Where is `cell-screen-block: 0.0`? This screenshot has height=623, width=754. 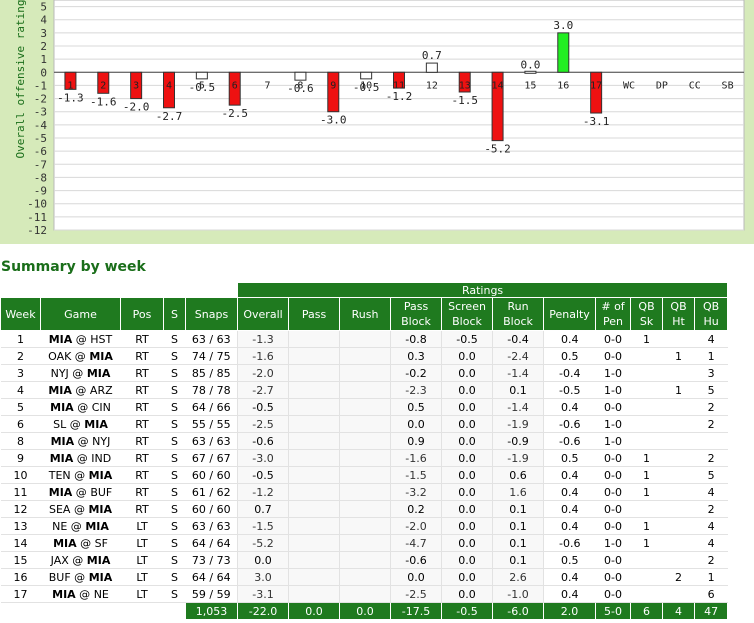
cell-screen-block: 0.0 is located at coordinates (467, 475).